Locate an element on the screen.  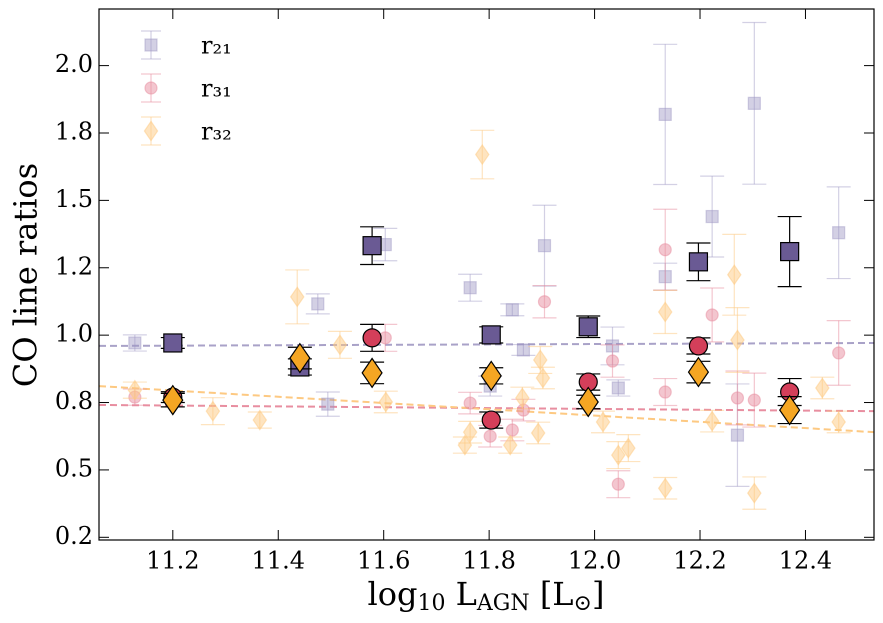
y-tick-label: 1.5 is located at coordinates (74, 199).